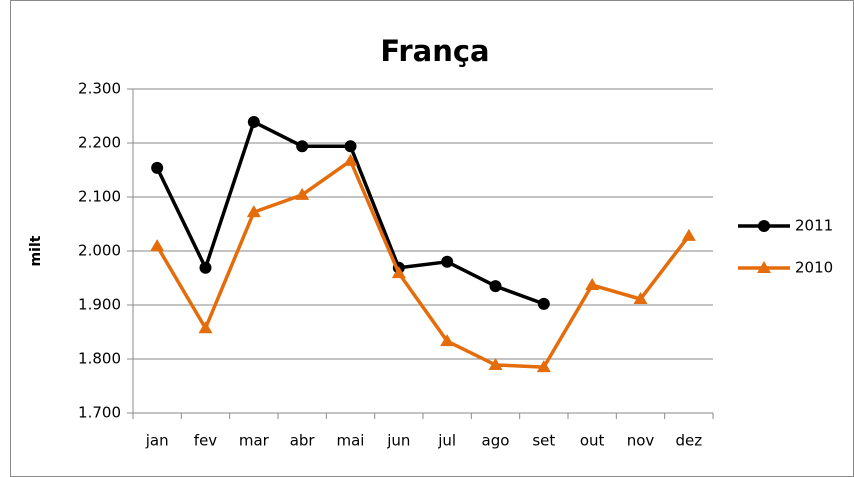 The height and width of the screenshot is (477, 854). Describe the element at coordinates (592, 441) in the screenshot. I see `x-tick-label: out` at that location.